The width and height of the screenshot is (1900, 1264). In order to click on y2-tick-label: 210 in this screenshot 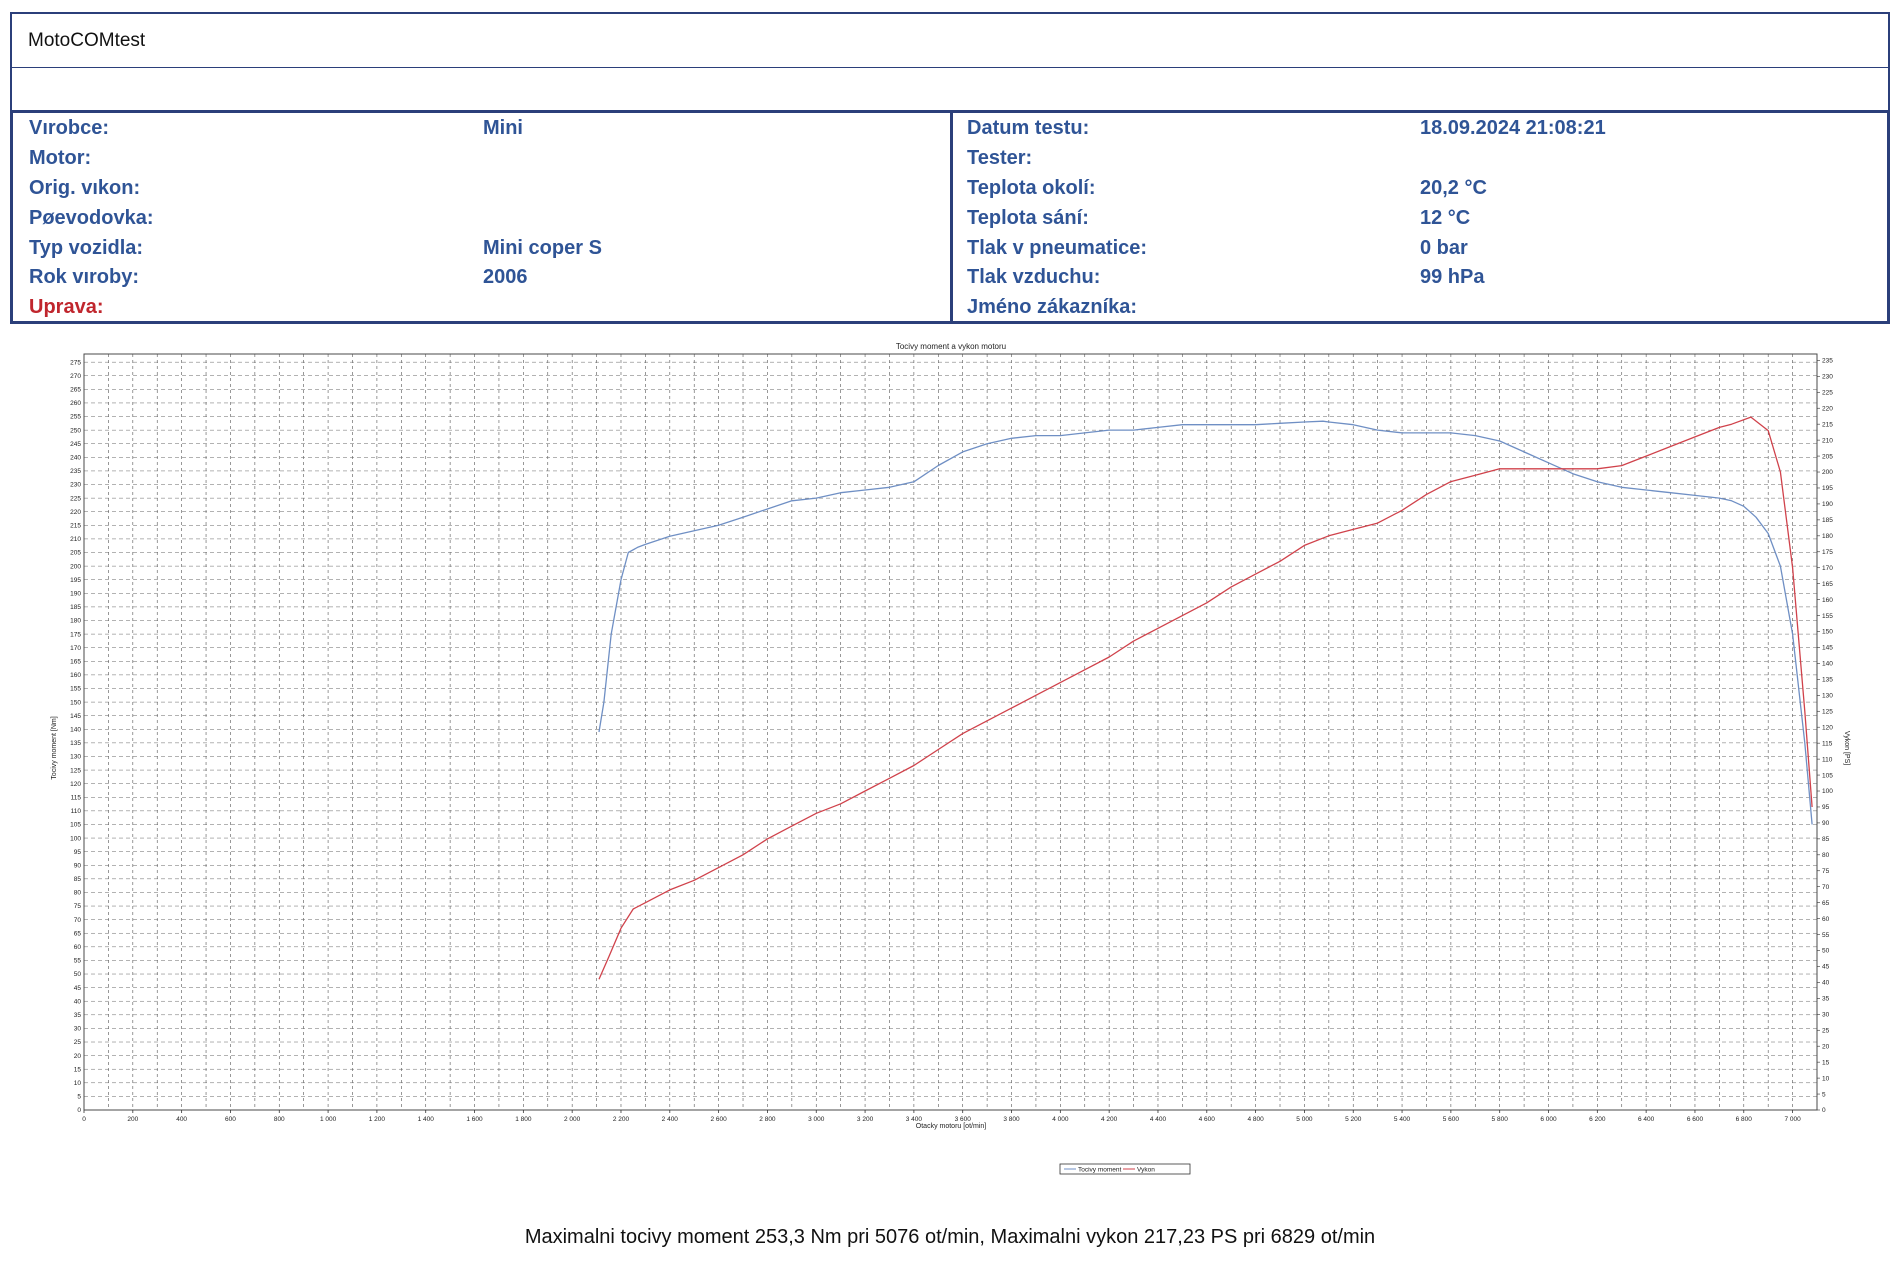, I will do `click(1827, 440)`.